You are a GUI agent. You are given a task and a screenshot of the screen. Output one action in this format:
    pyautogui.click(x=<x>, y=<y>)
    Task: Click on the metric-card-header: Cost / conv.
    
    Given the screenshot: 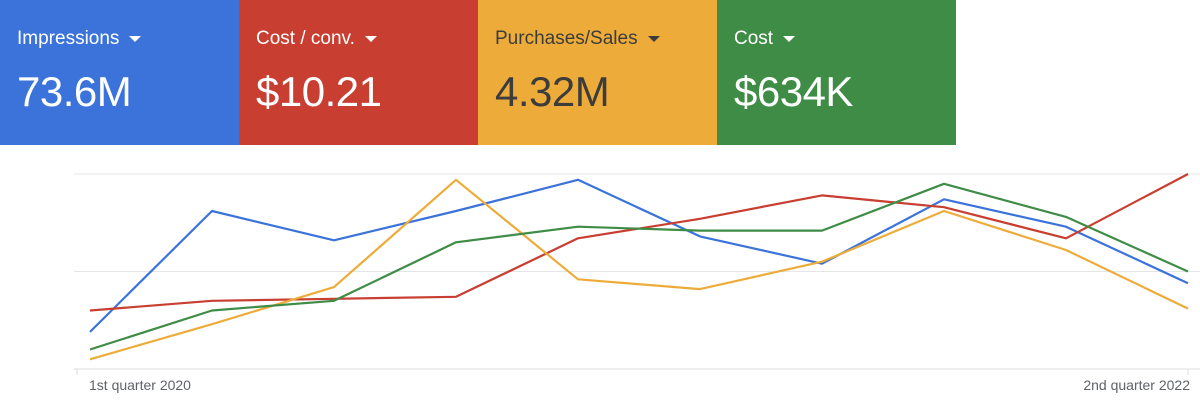 What is the action you would take?
    pyautogui.click(x=367, y=39)
    